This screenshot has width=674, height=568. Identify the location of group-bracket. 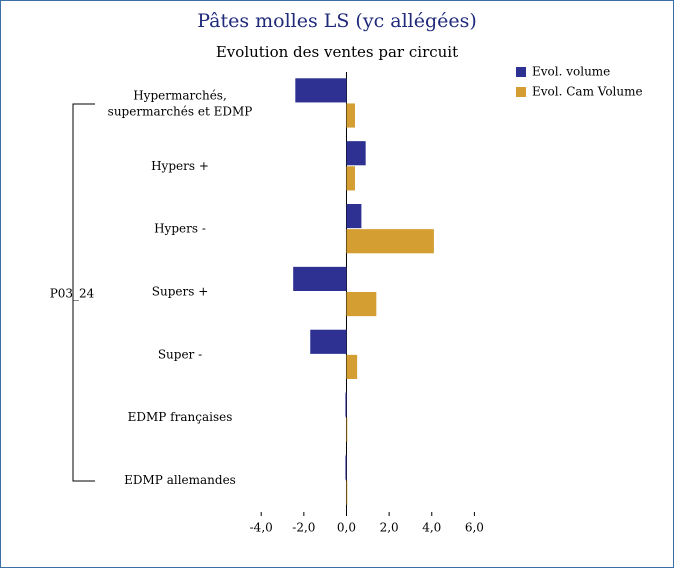
(83, 292).